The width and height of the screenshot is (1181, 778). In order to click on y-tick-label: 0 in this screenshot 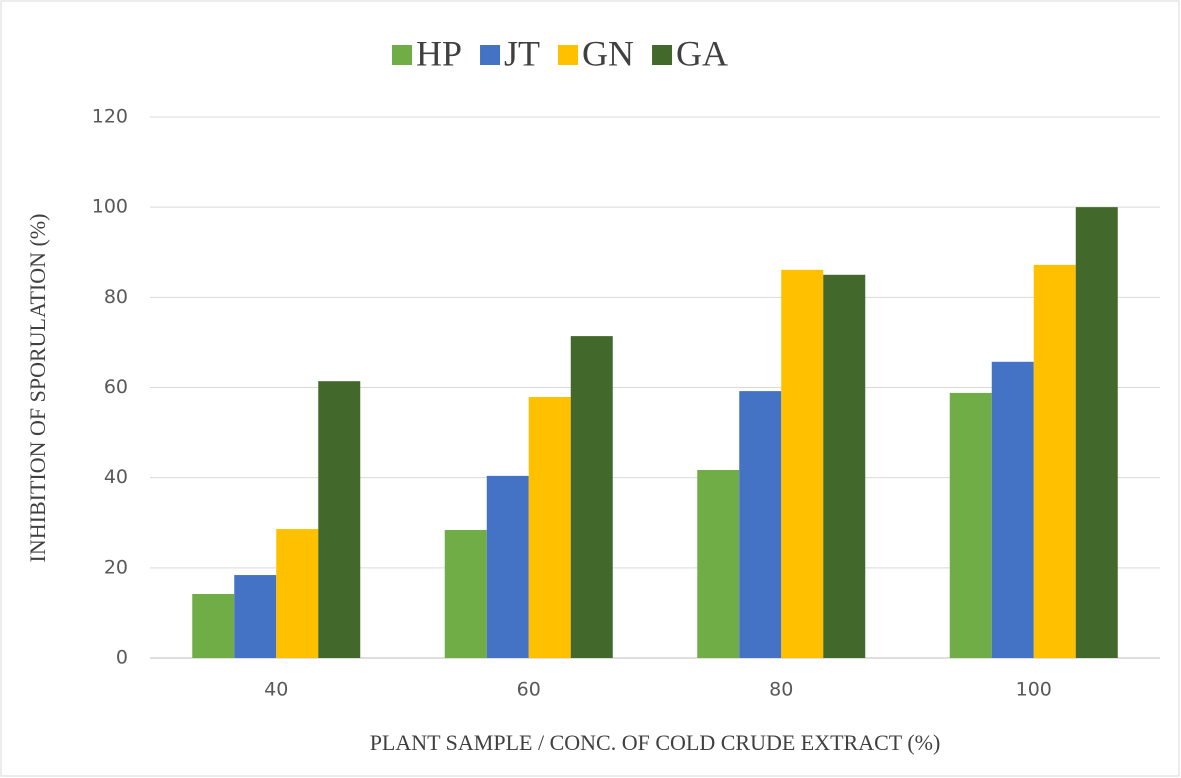, I will do `click(122, 658)`.